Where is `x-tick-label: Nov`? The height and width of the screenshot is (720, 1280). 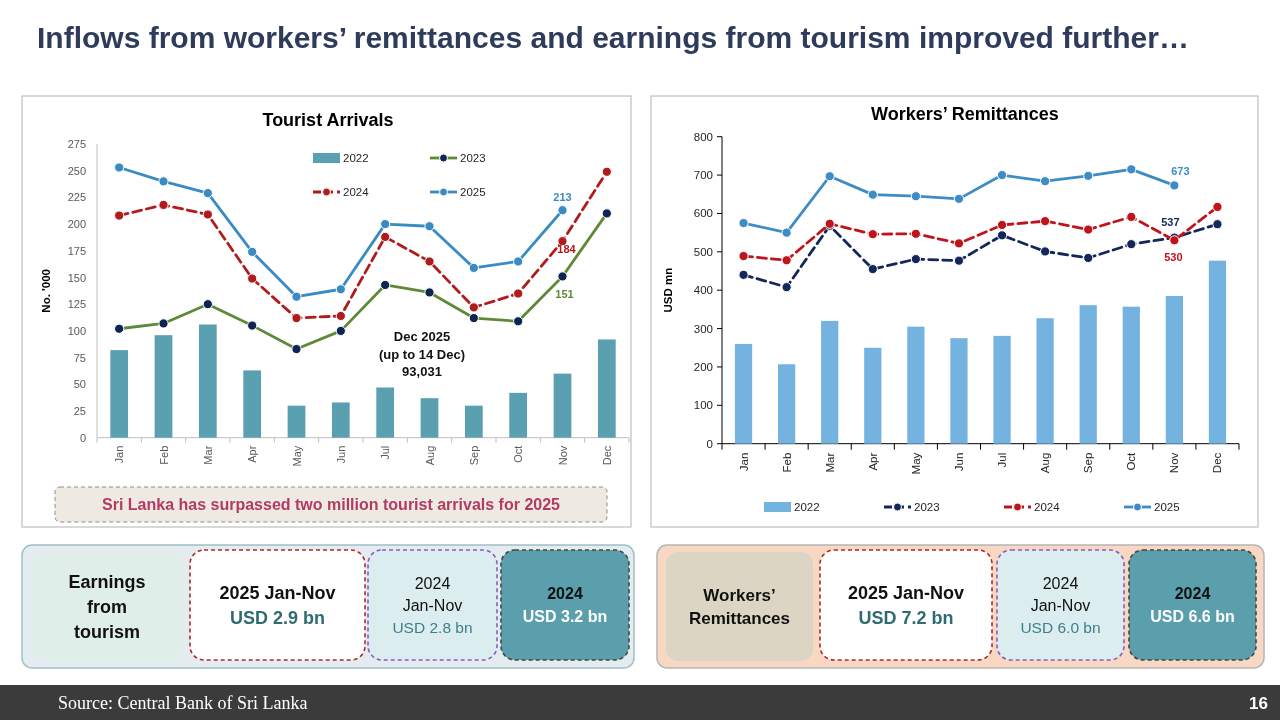
x-tick-label: Nov is located at coordinates (1174, 463).